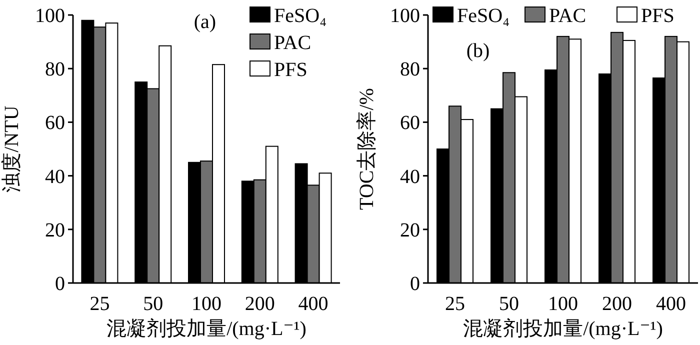  I want to click on y-axis-title: TOC去除率/%, so click(367, 149).